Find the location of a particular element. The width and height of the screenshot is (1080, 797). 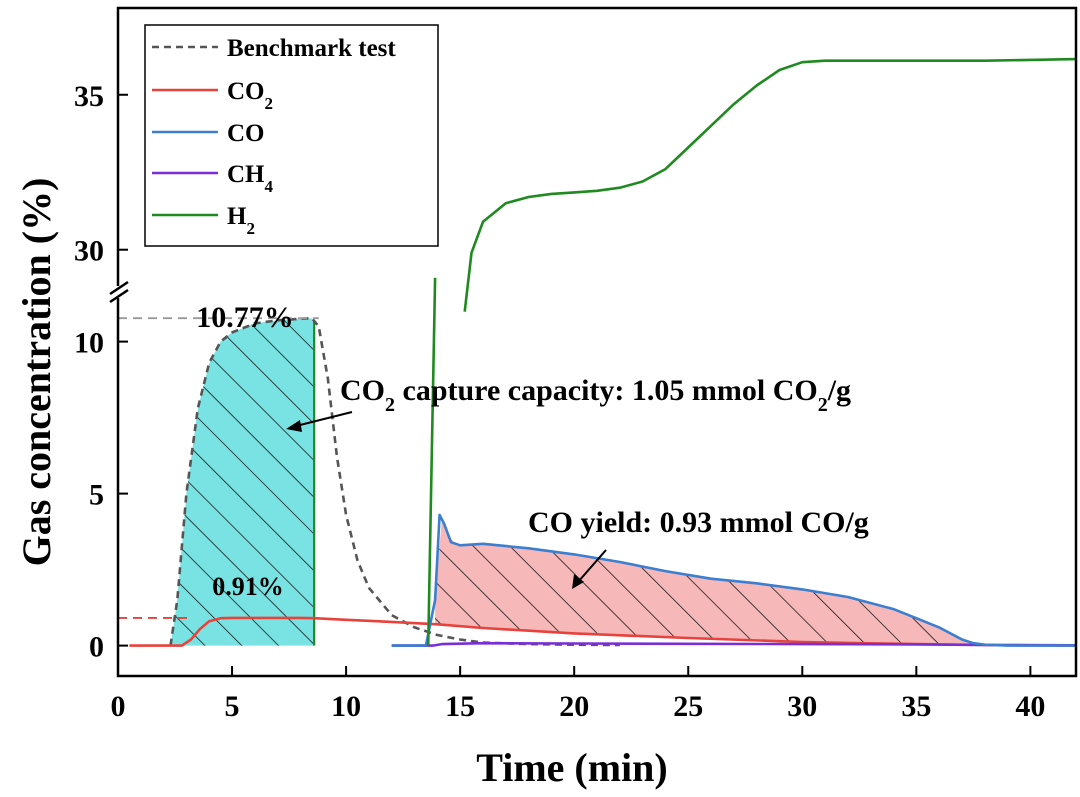

x-tick-label: 10 is located at coordinates (346, 706).